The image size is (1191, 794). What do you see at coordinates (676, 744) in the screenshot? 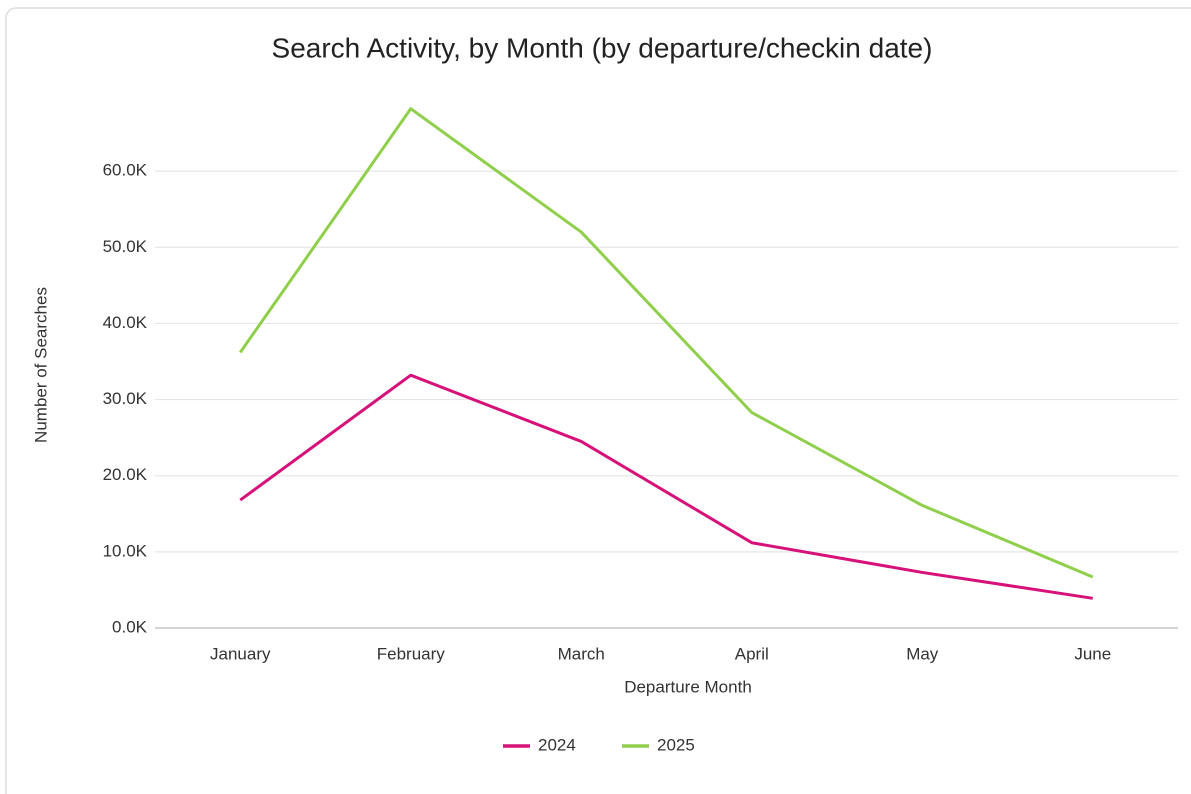
I see `legend-label: 2025` at bounding box center [676, 744].